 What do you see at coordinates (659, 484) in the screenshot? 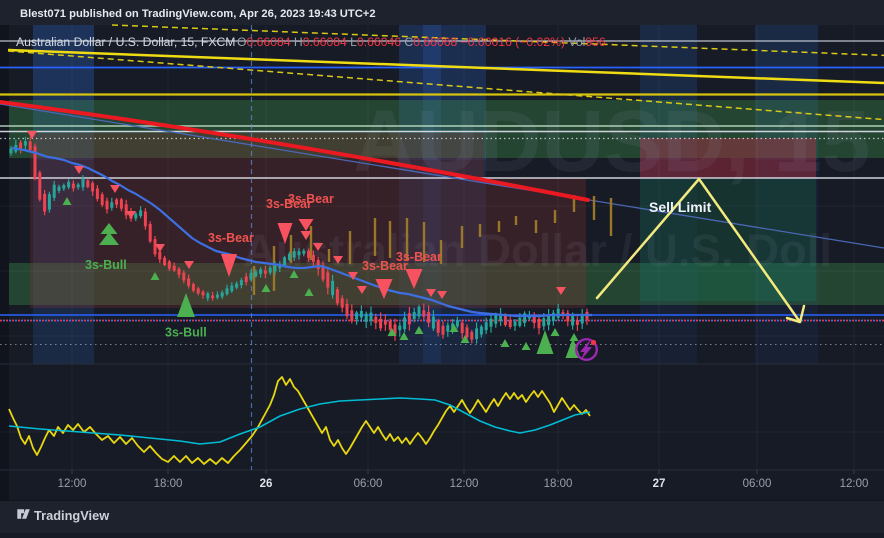
I see `svg-text: 27` at bounding box center [659, 484].